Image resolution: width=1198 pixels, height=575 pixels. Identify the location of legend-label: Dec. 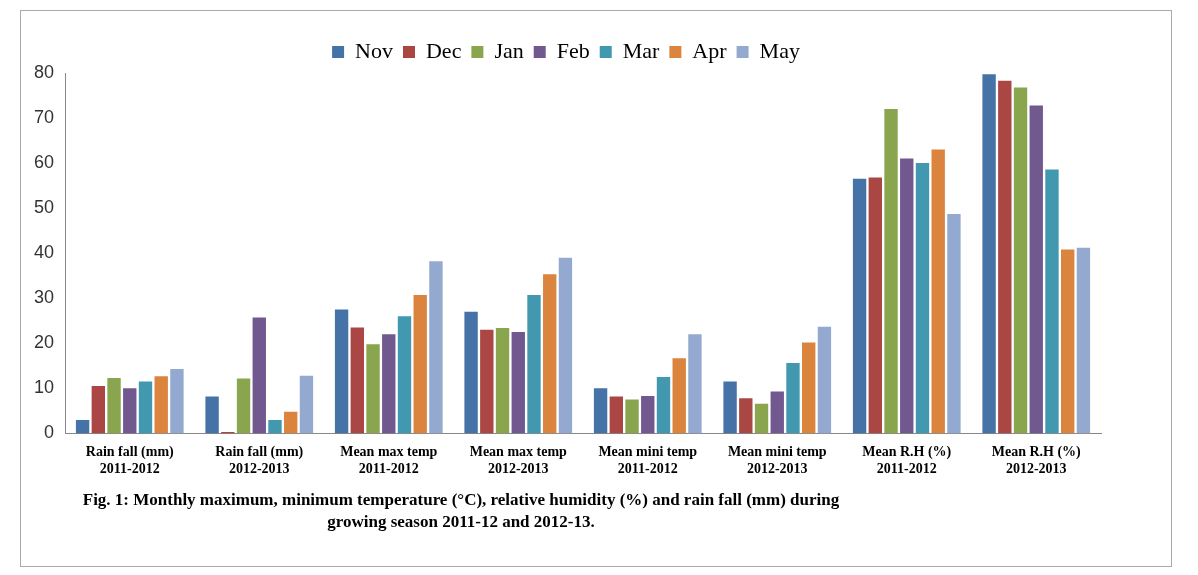
(443, 50).